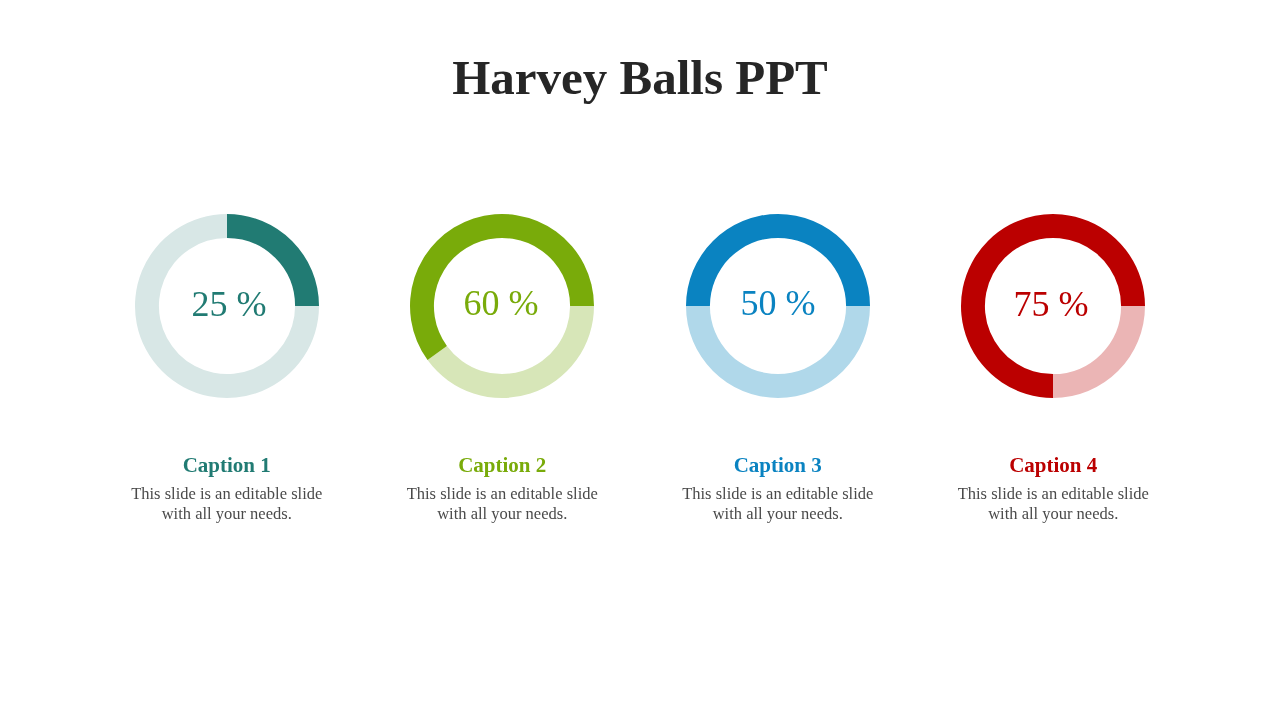 The height and width of the screenshot is (720, 1280). Describe the element at coordinates (501, 303) in the screenshot. I see `data-label: 60 %` at that location.